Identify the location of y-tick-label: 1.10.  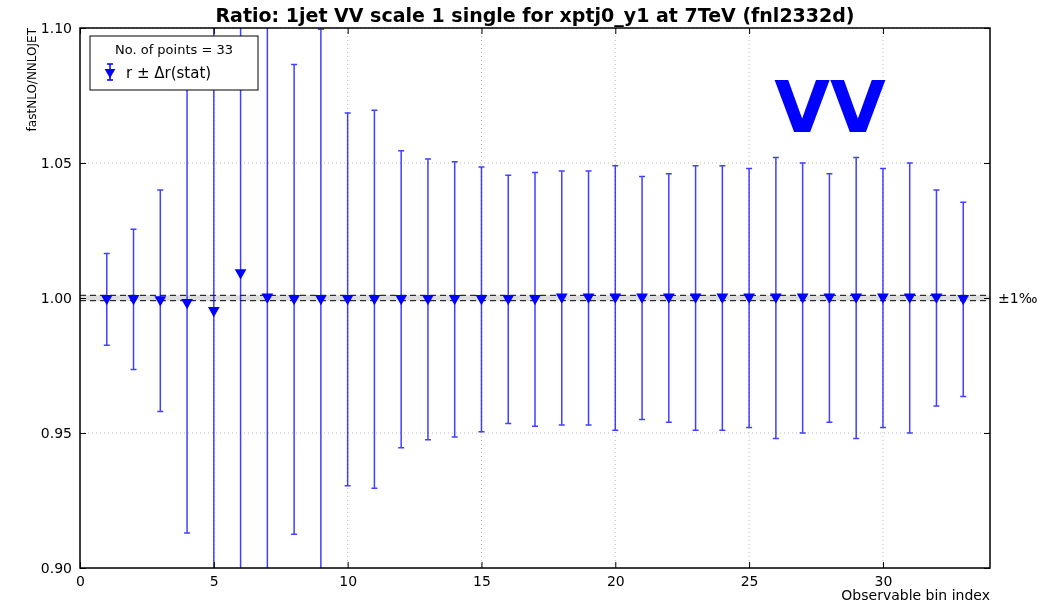
(56, 27).